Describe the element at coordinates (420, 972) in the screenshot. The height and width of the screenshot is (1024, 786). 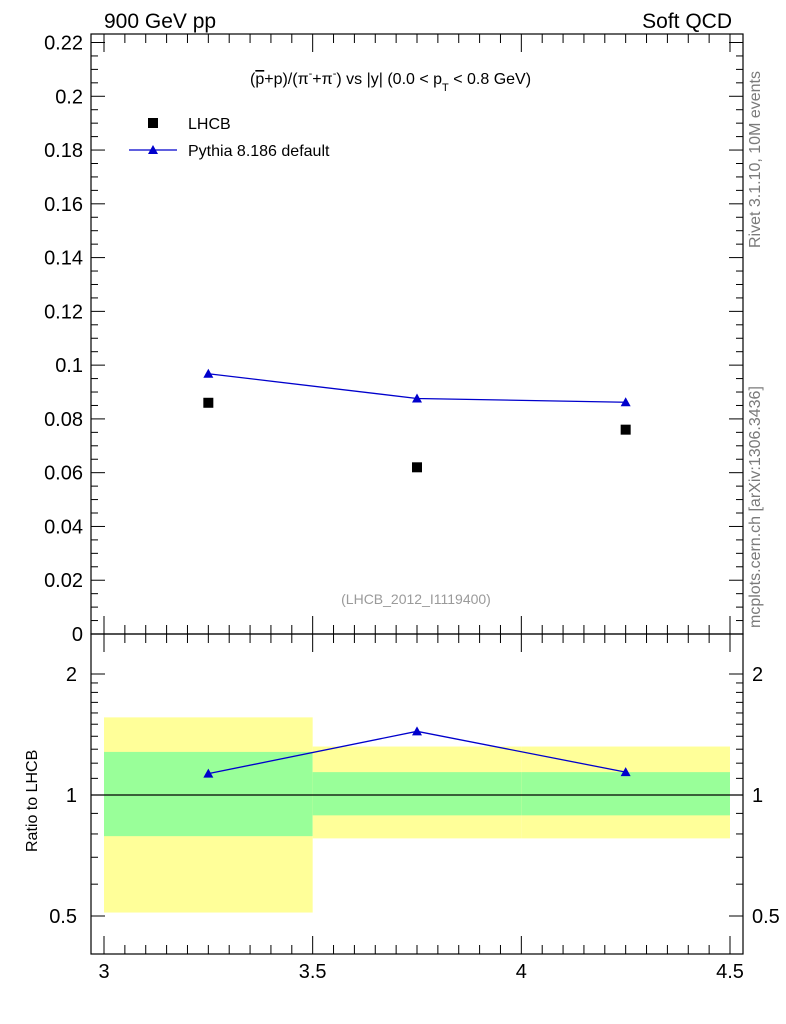
I see `x-tick-labels: 3 3.5 4 4.5` at that location.